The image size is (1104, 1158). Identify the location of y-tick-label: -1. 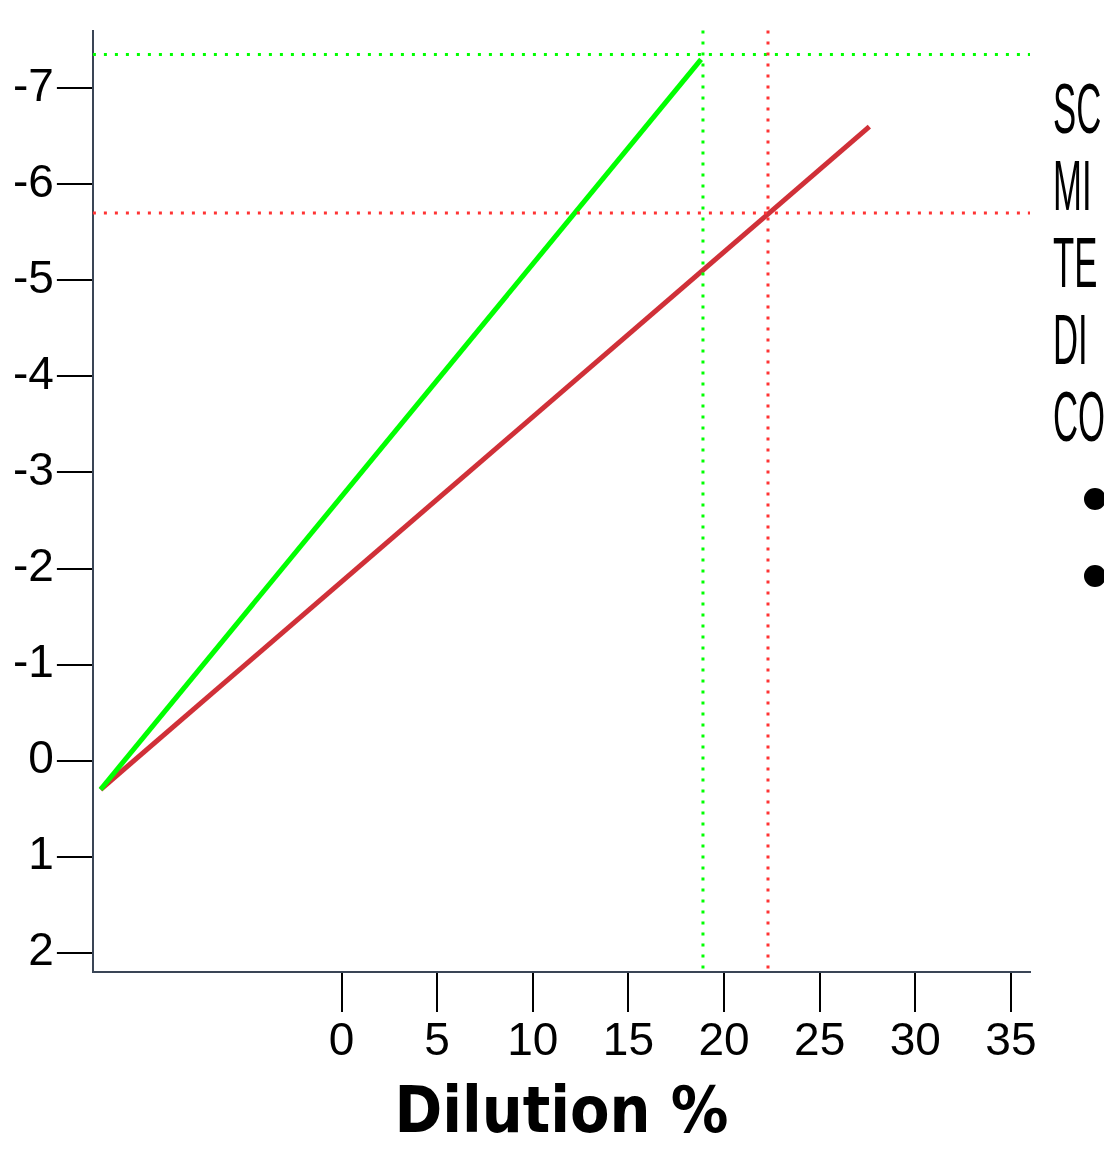
(33, 661).